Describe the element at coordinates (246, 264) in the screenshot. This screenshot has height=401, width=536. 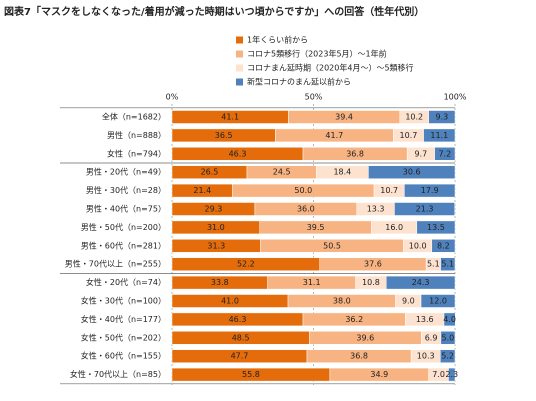
I see `data-label: 52.2` at that location.